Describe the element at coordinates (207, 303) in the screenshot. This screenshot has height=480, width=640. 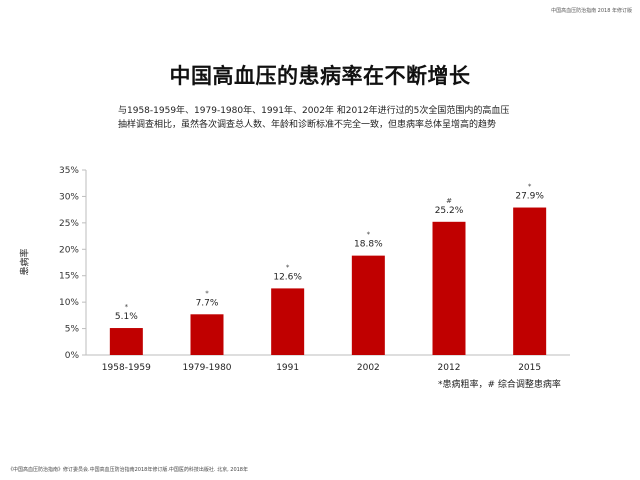
I see `bar-value-label: 7.7%` at that location.